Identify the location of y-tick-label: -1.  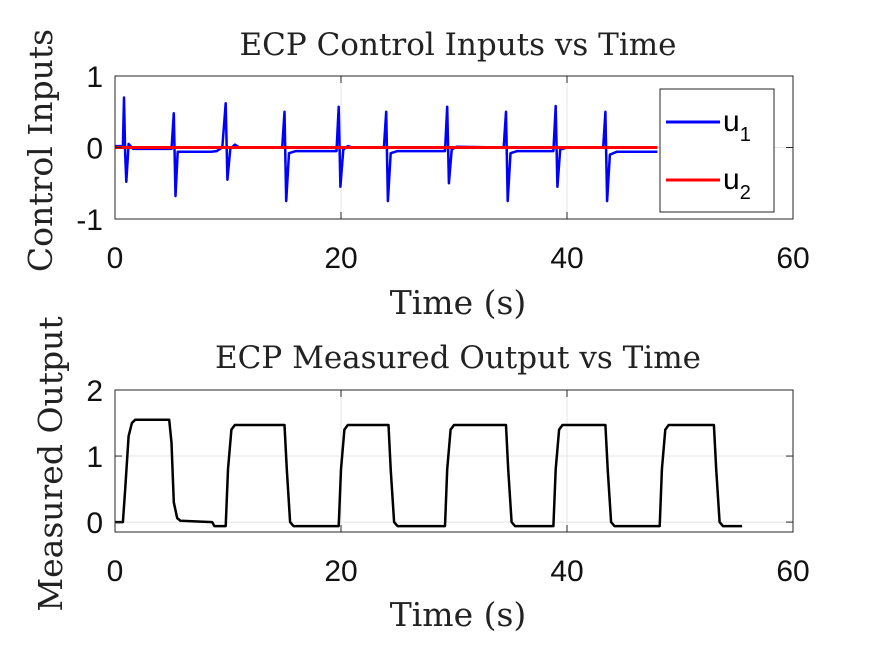
(89, 220).